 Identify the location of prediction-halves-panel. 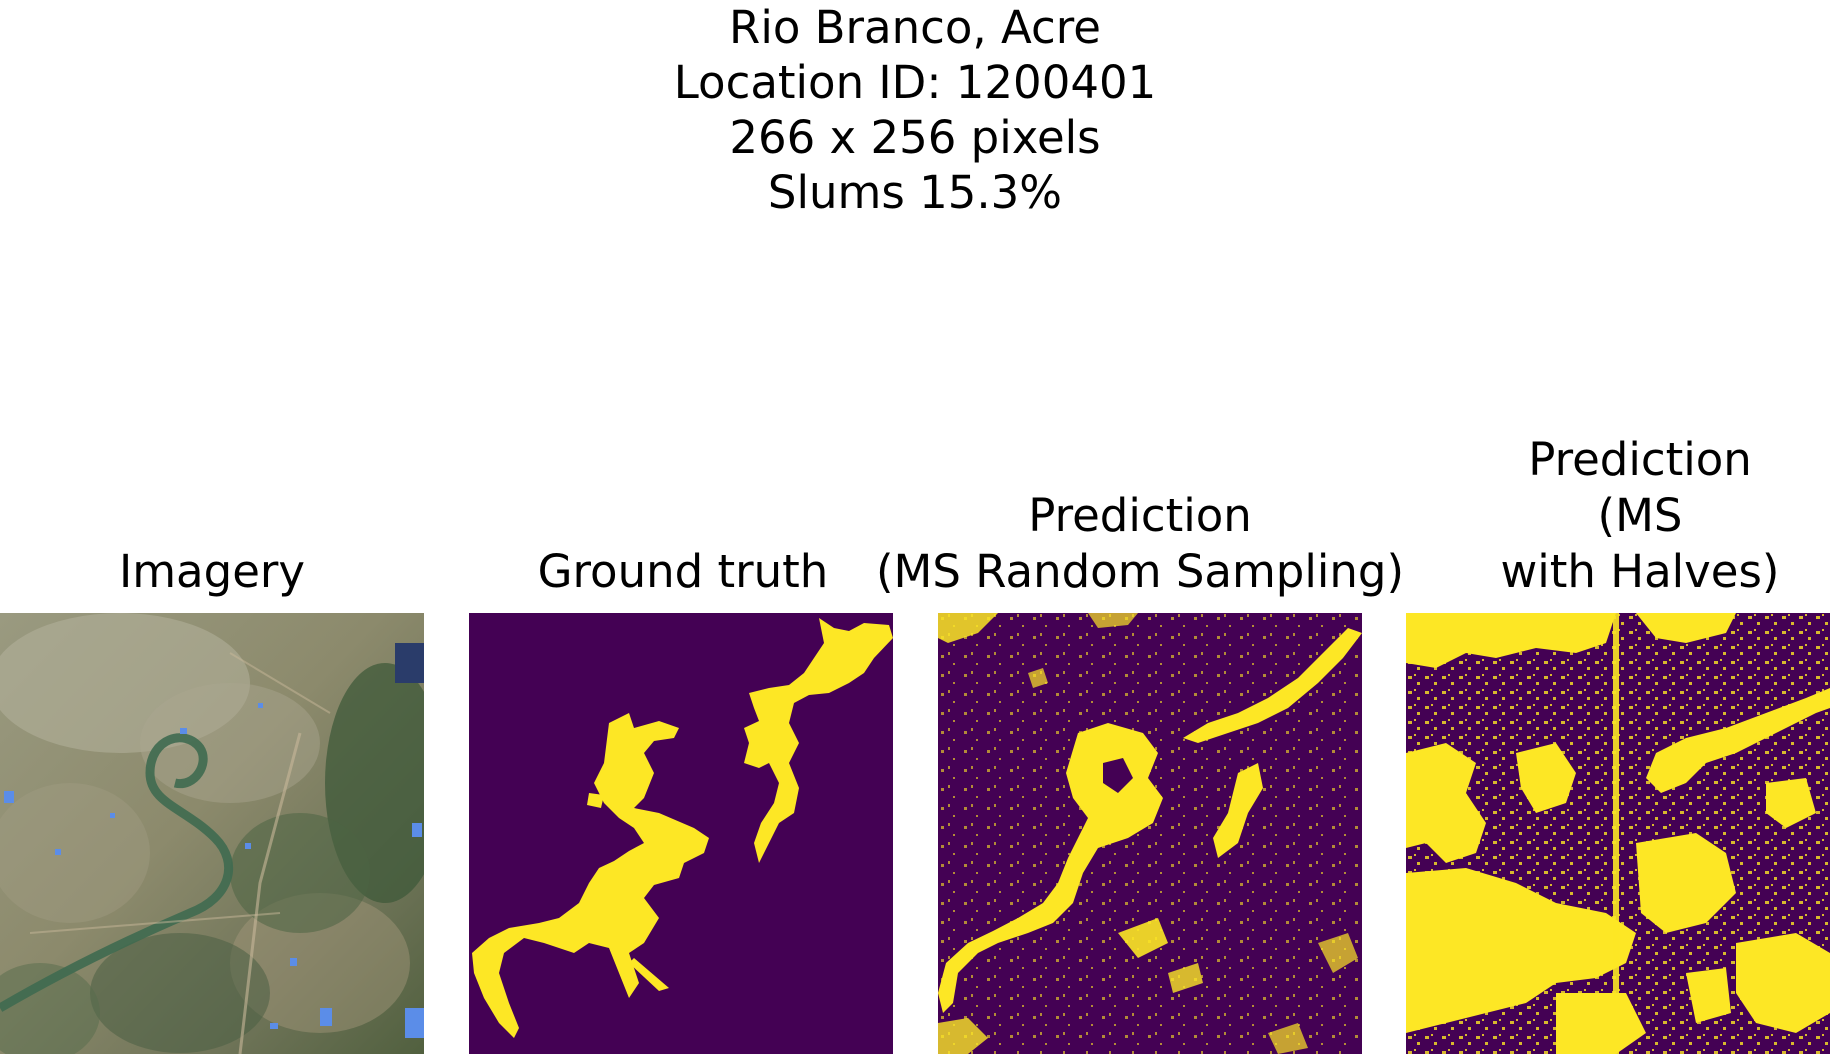
(1618, 833).